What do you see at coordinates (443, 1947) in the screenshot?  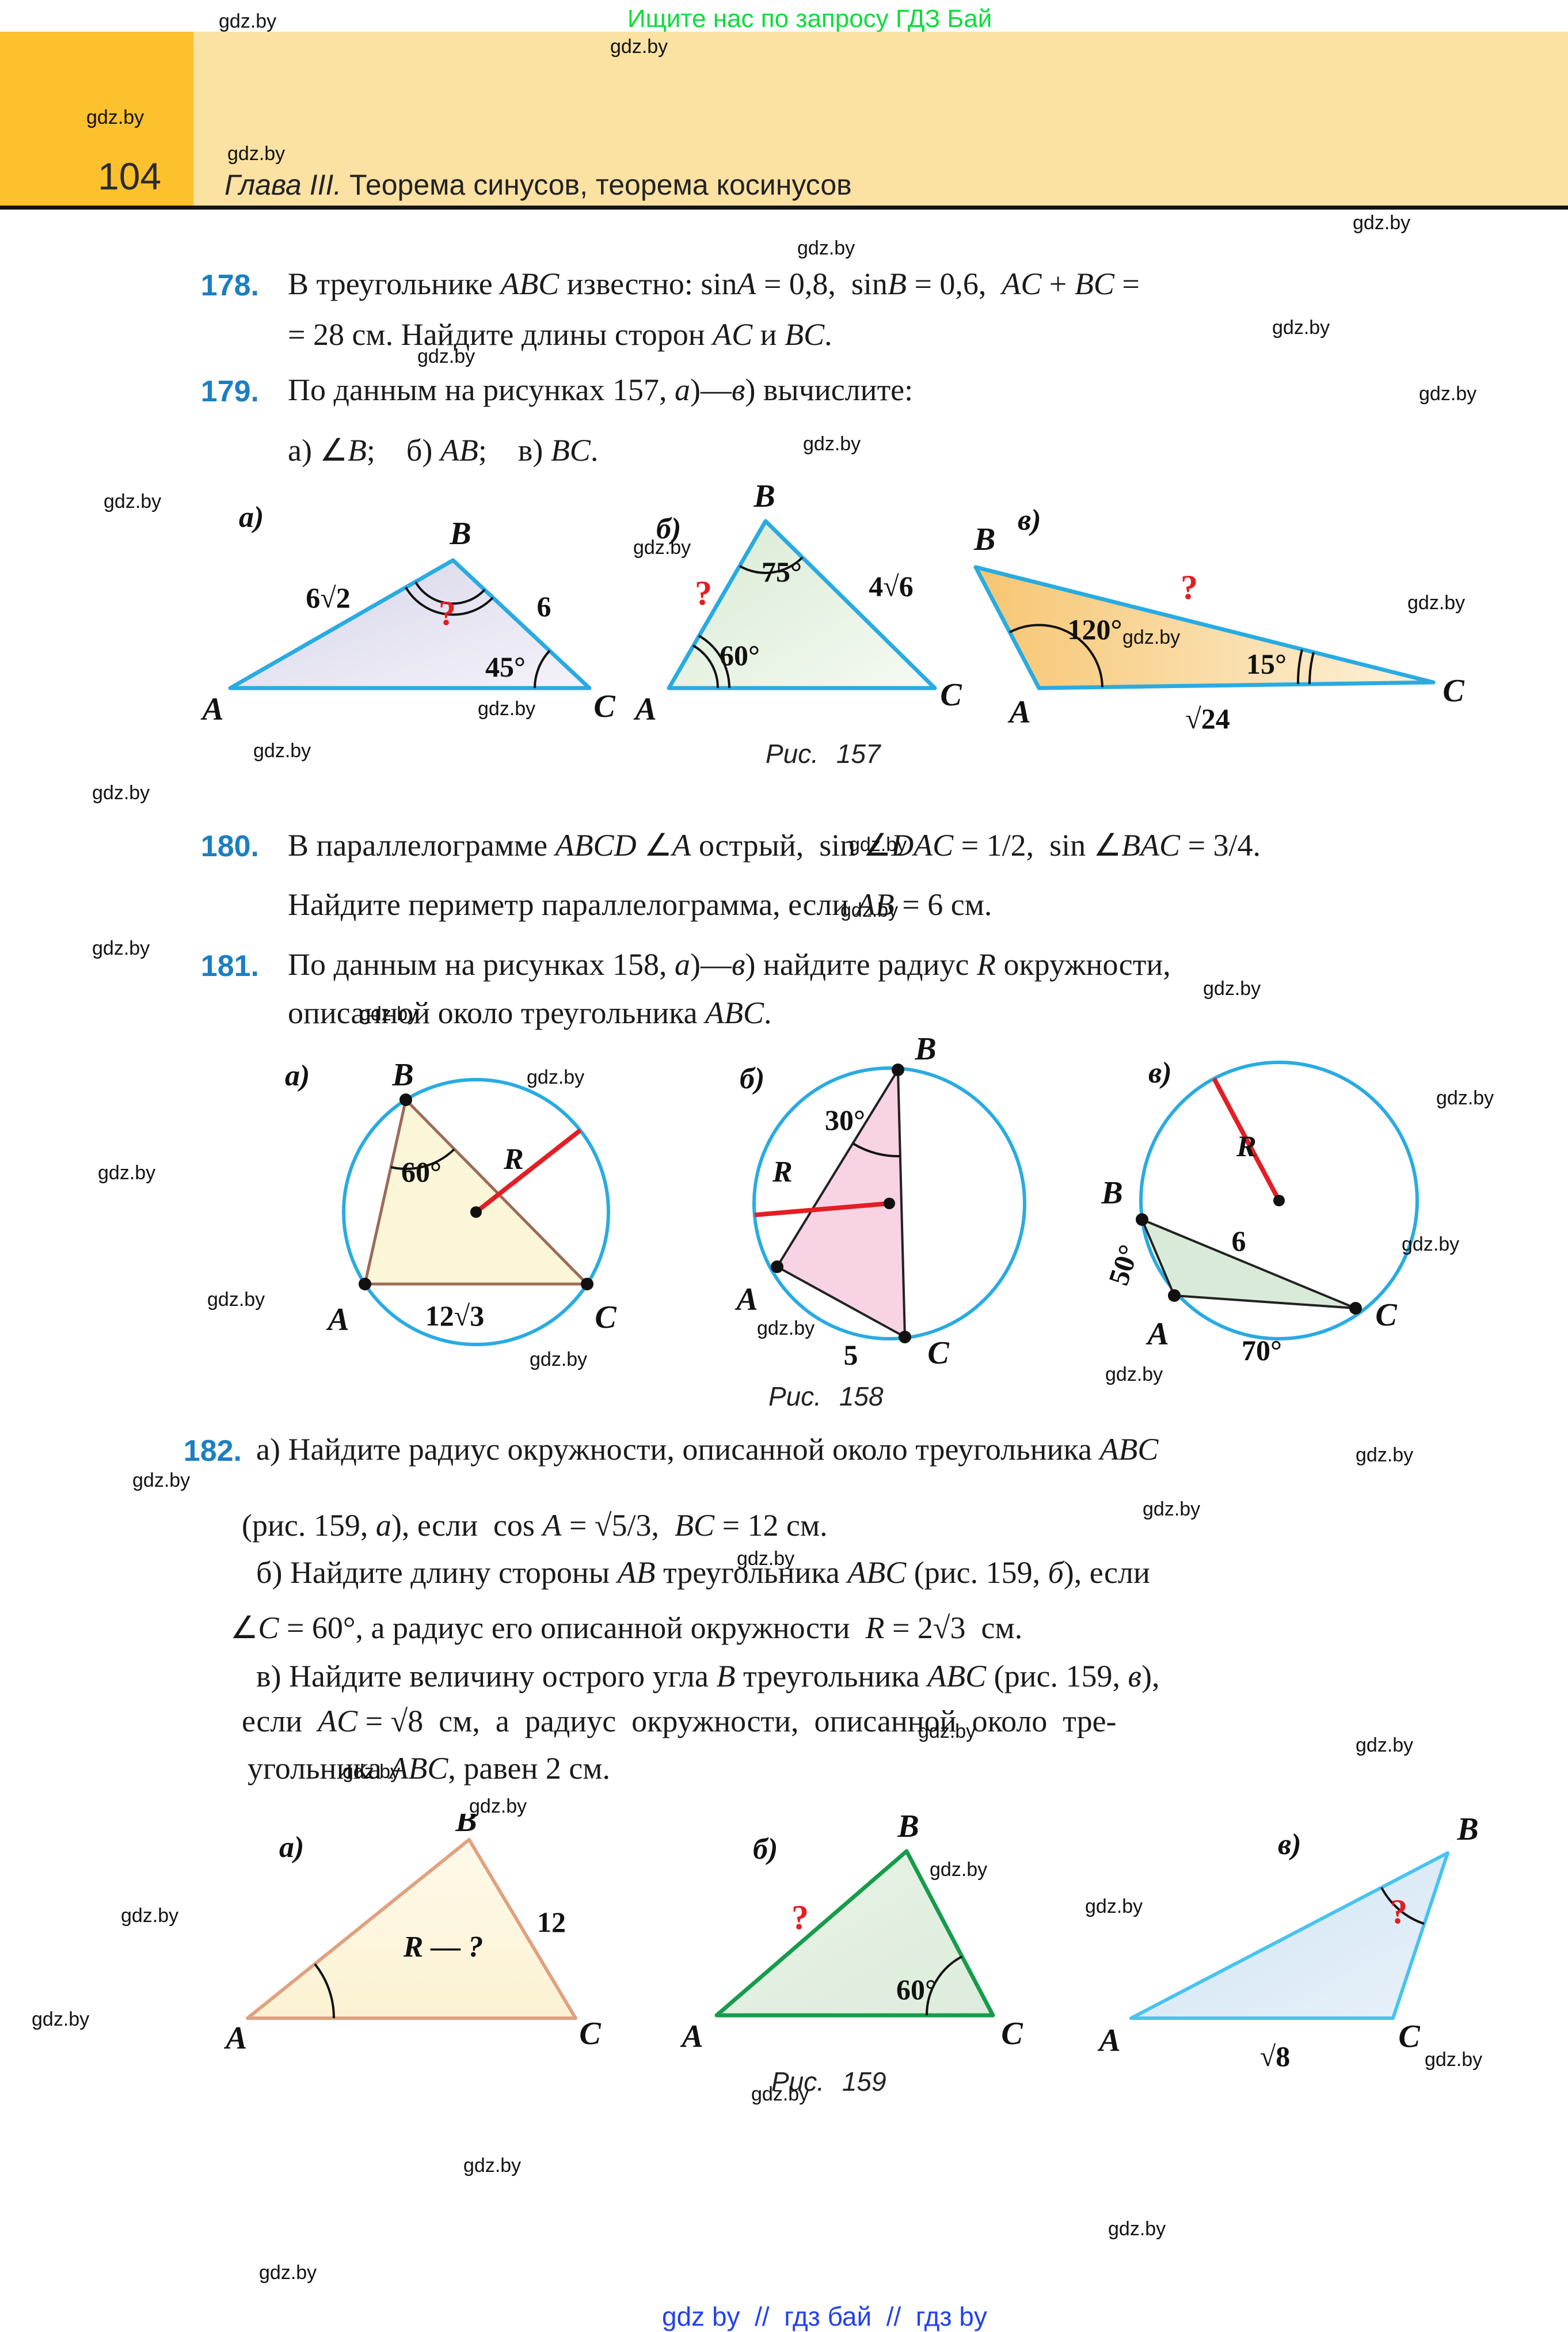 I see `unknown-radius: R — ?` at bounding box center [443, 1947].